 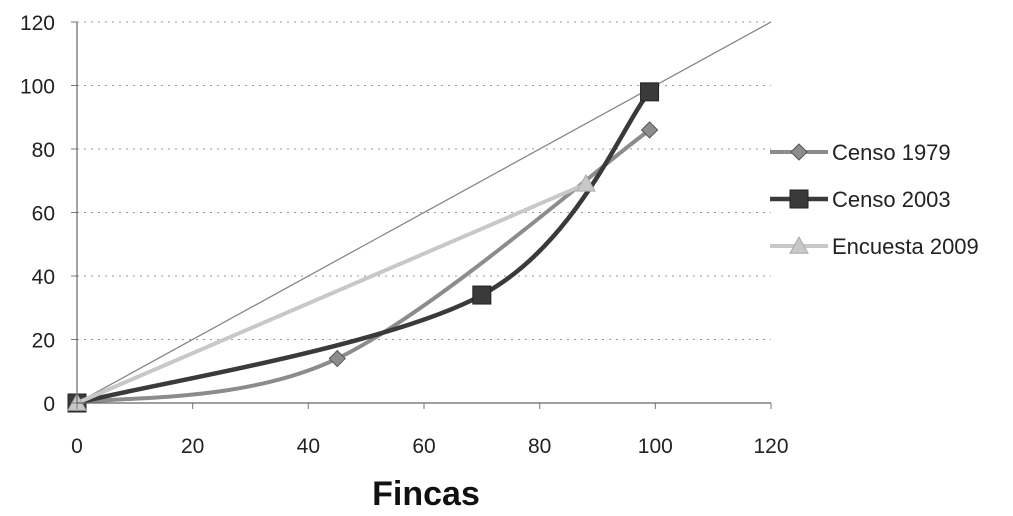 I want to click on x-tick-label-0: 0, so click(x=77, y=446).